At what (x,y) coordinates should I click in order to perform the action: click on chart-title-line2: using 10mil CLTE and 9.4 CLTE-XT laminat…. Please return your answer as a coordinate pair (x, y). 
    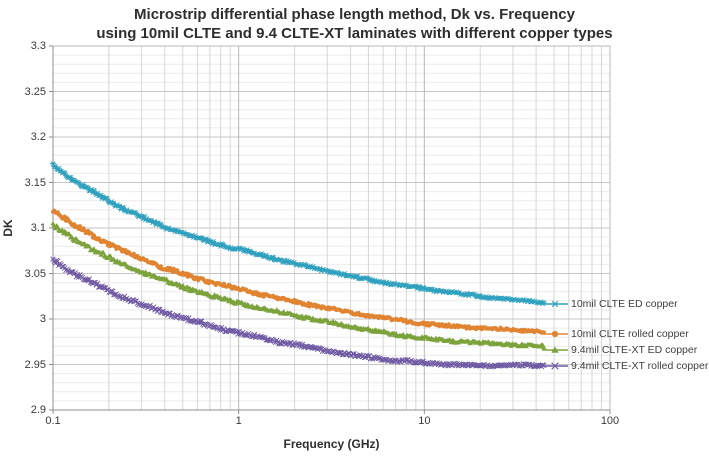
    Looking at the image, I should click on (354, 33).